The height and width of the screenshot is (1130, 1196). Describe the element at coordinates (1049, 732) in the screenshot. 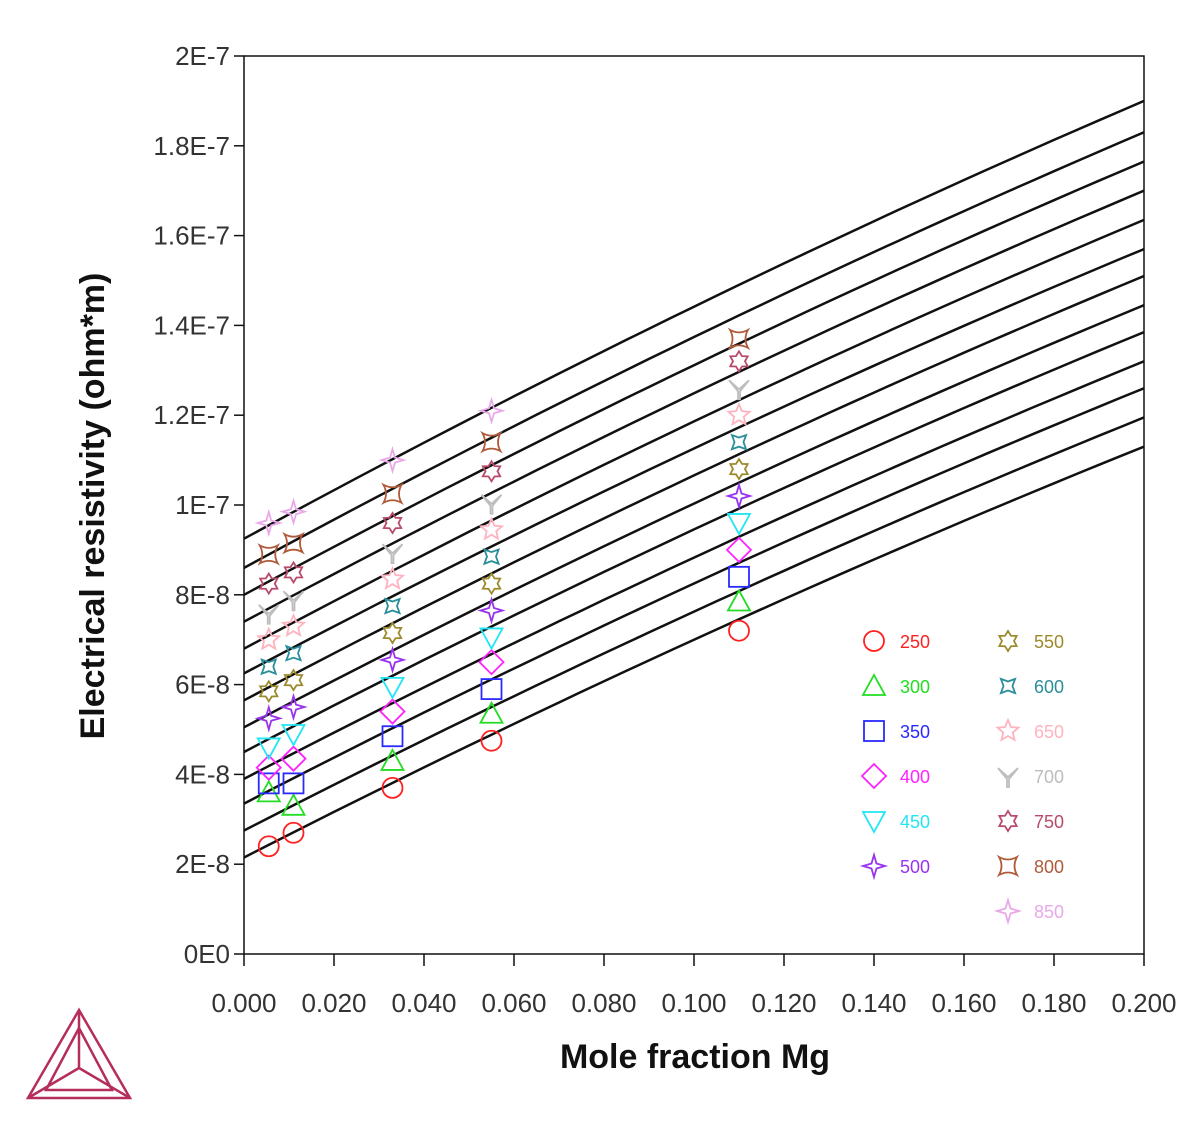

I see `legend-label-650: 650` at that location.